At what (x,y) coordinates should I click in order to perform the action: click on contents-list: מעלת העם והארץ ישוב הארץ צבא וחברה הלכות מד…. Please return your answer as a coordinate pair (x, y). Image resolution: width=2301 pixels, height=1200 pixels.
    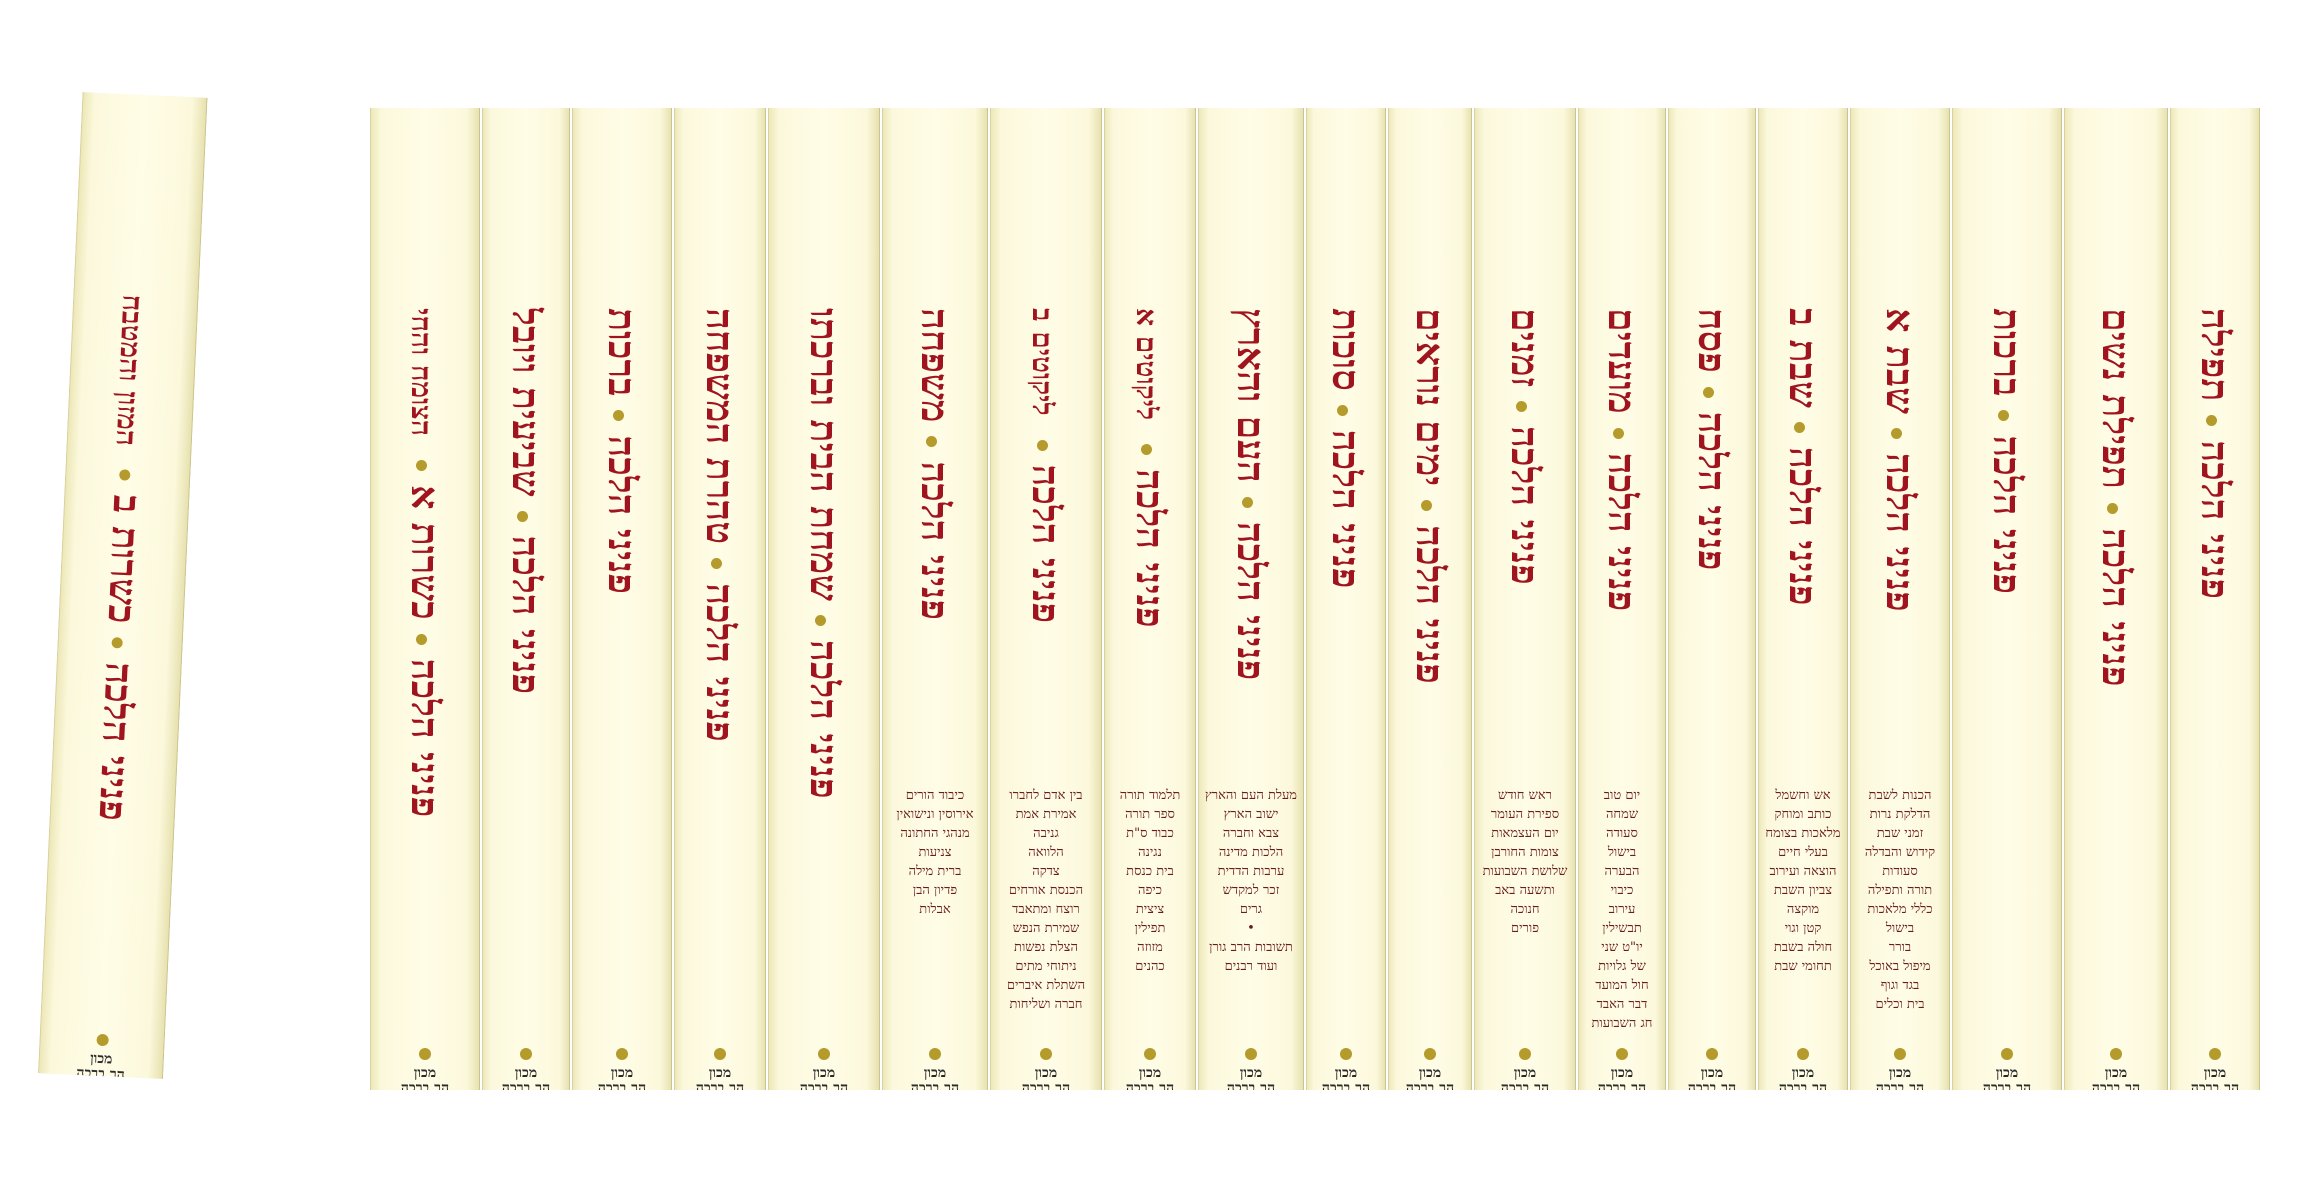
    Looking at the image, I should click on (1251, 881).